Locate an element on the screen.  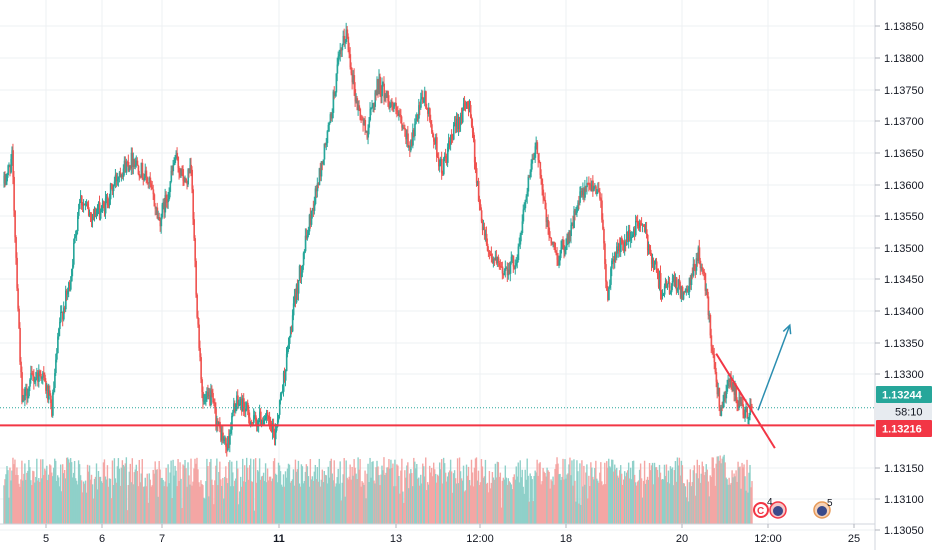
last-price-label: 1.13244 is located at coordinates (902, 396).